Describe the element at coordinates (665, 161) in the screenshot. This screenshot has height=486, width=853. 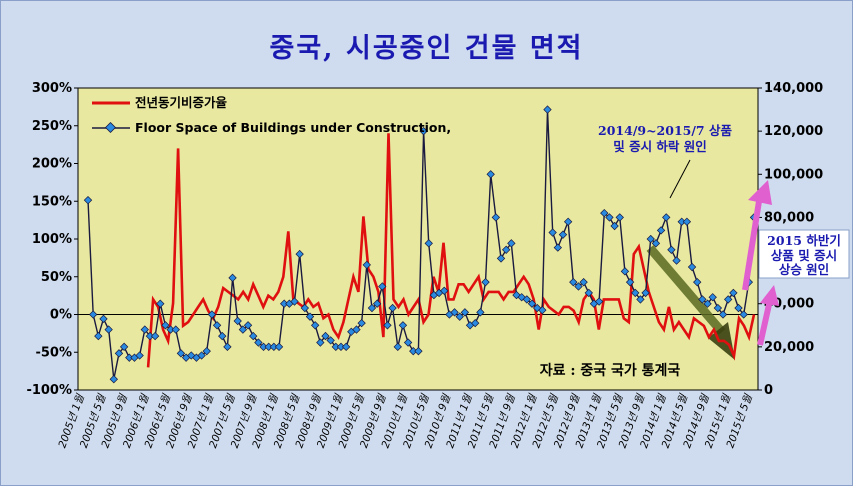
I see `annotation-decline: 2014/9~2015/7 상품 및 증시 하락 원인` at that location.